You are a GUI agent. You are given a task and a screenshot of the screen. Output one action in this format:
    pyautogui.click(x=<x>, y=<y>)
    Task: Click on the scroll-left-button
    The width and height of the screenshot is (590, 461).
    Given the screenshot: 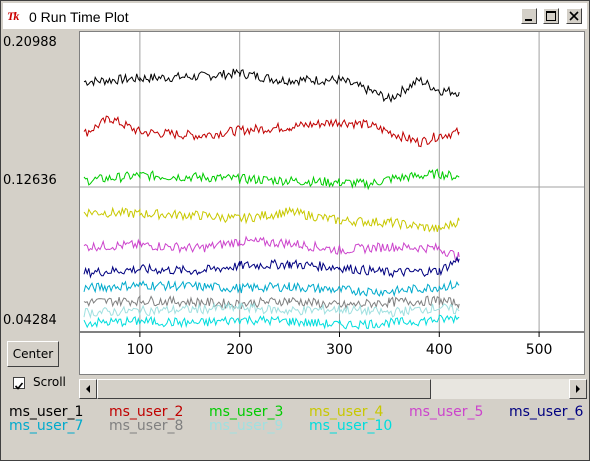 What is the action you would take?
    pyautogui.click(x=88, y=389)
    